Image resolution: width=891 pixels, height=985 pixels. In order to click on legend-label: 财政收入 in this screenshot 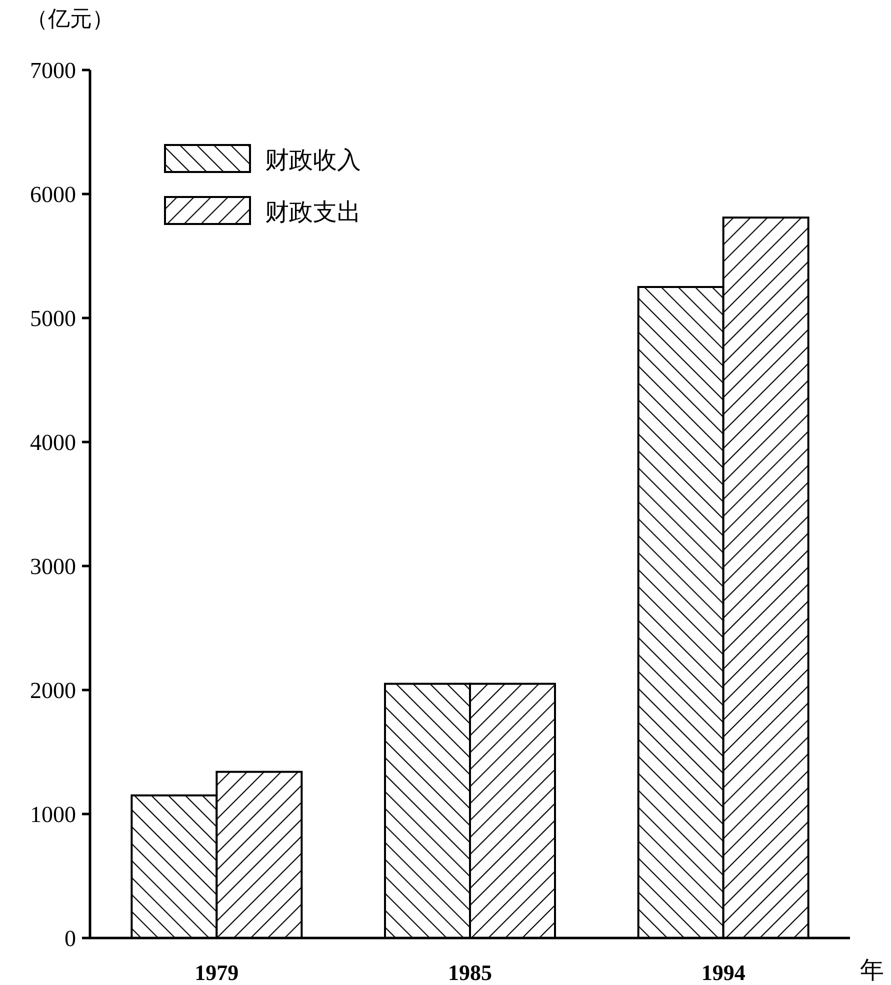, I will do `click(313, 160)`.